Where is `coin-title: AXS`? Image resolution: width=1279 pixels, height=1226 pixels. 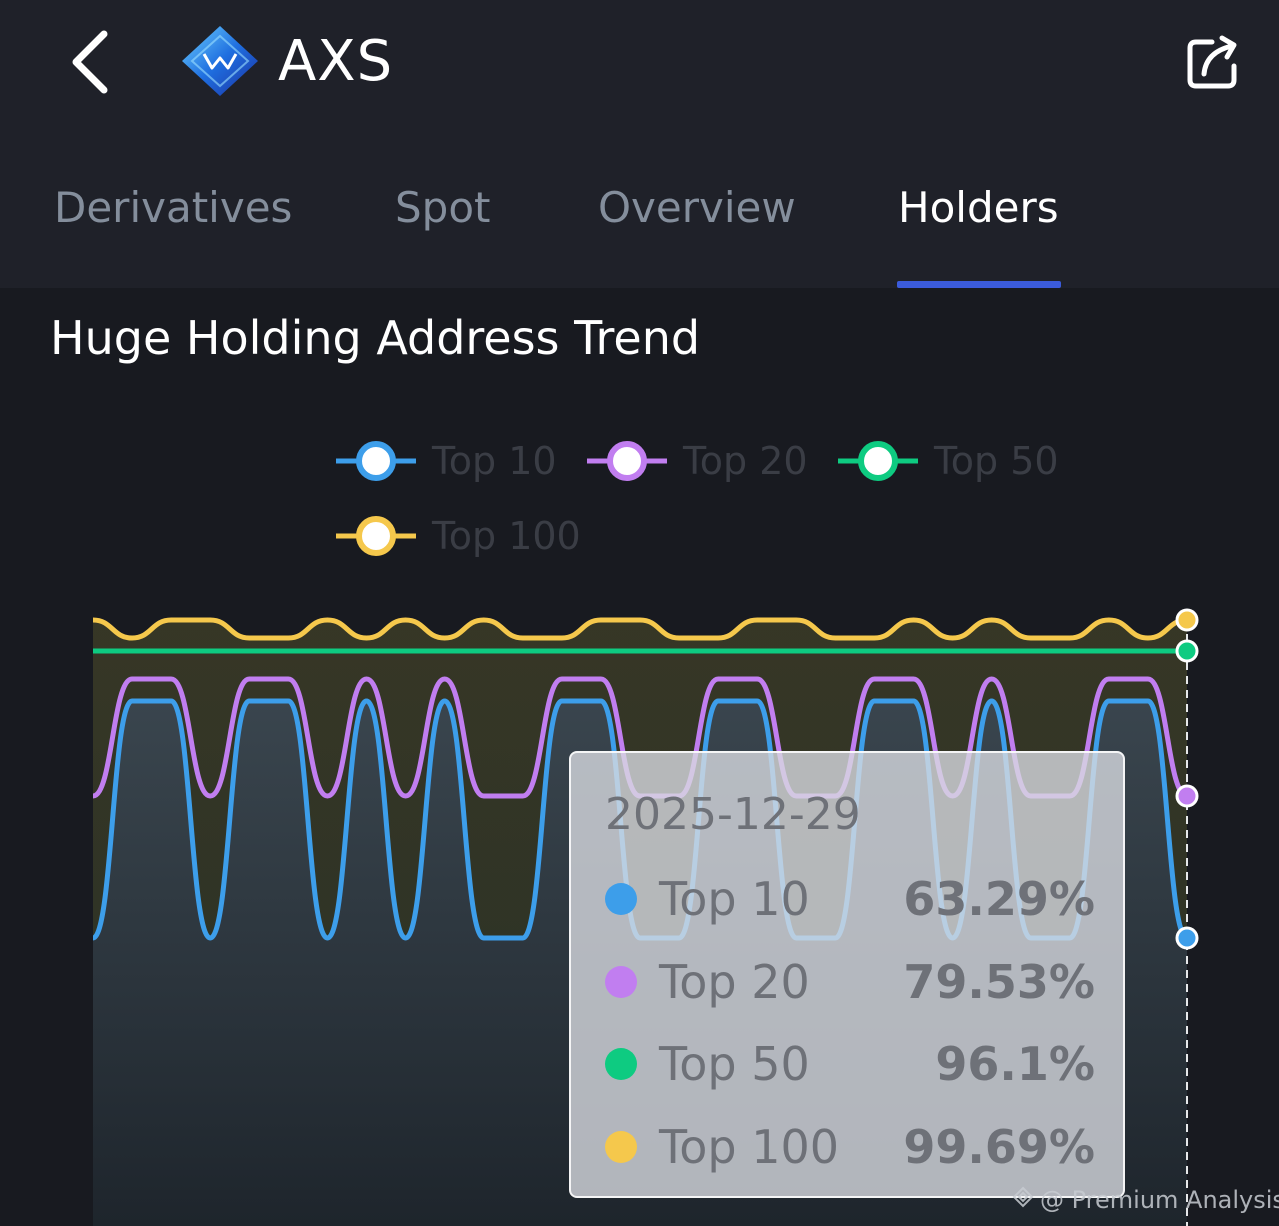 coin-title: AXS is located at coordinates (336, 61).